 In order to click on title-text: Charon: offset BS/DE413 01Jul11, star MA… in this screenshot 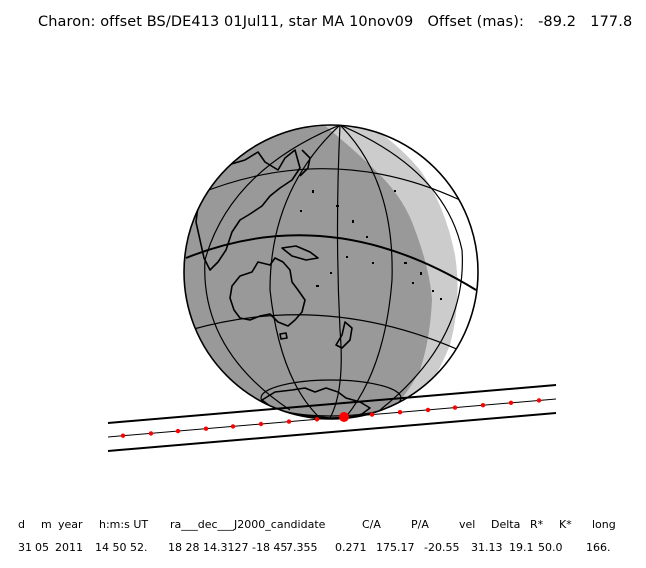, I will do `click(226, 22)`.